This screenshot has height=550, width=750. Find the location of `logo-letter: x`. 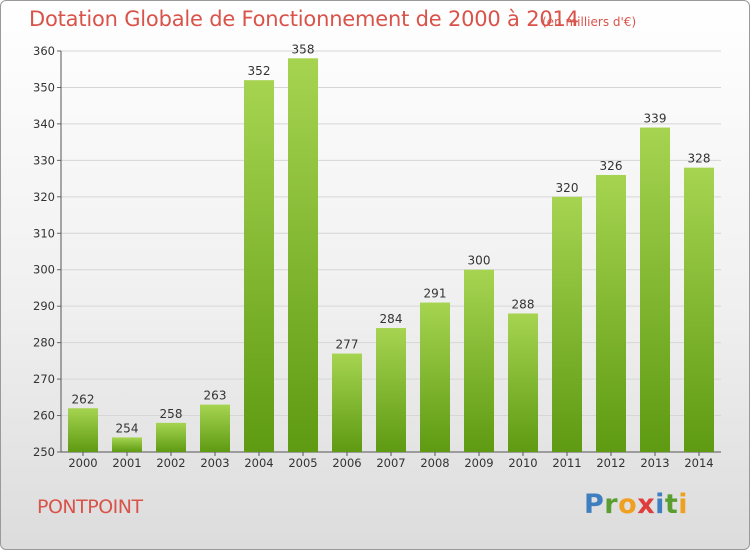

logo-letter: x is located at coordinates (646, 504).